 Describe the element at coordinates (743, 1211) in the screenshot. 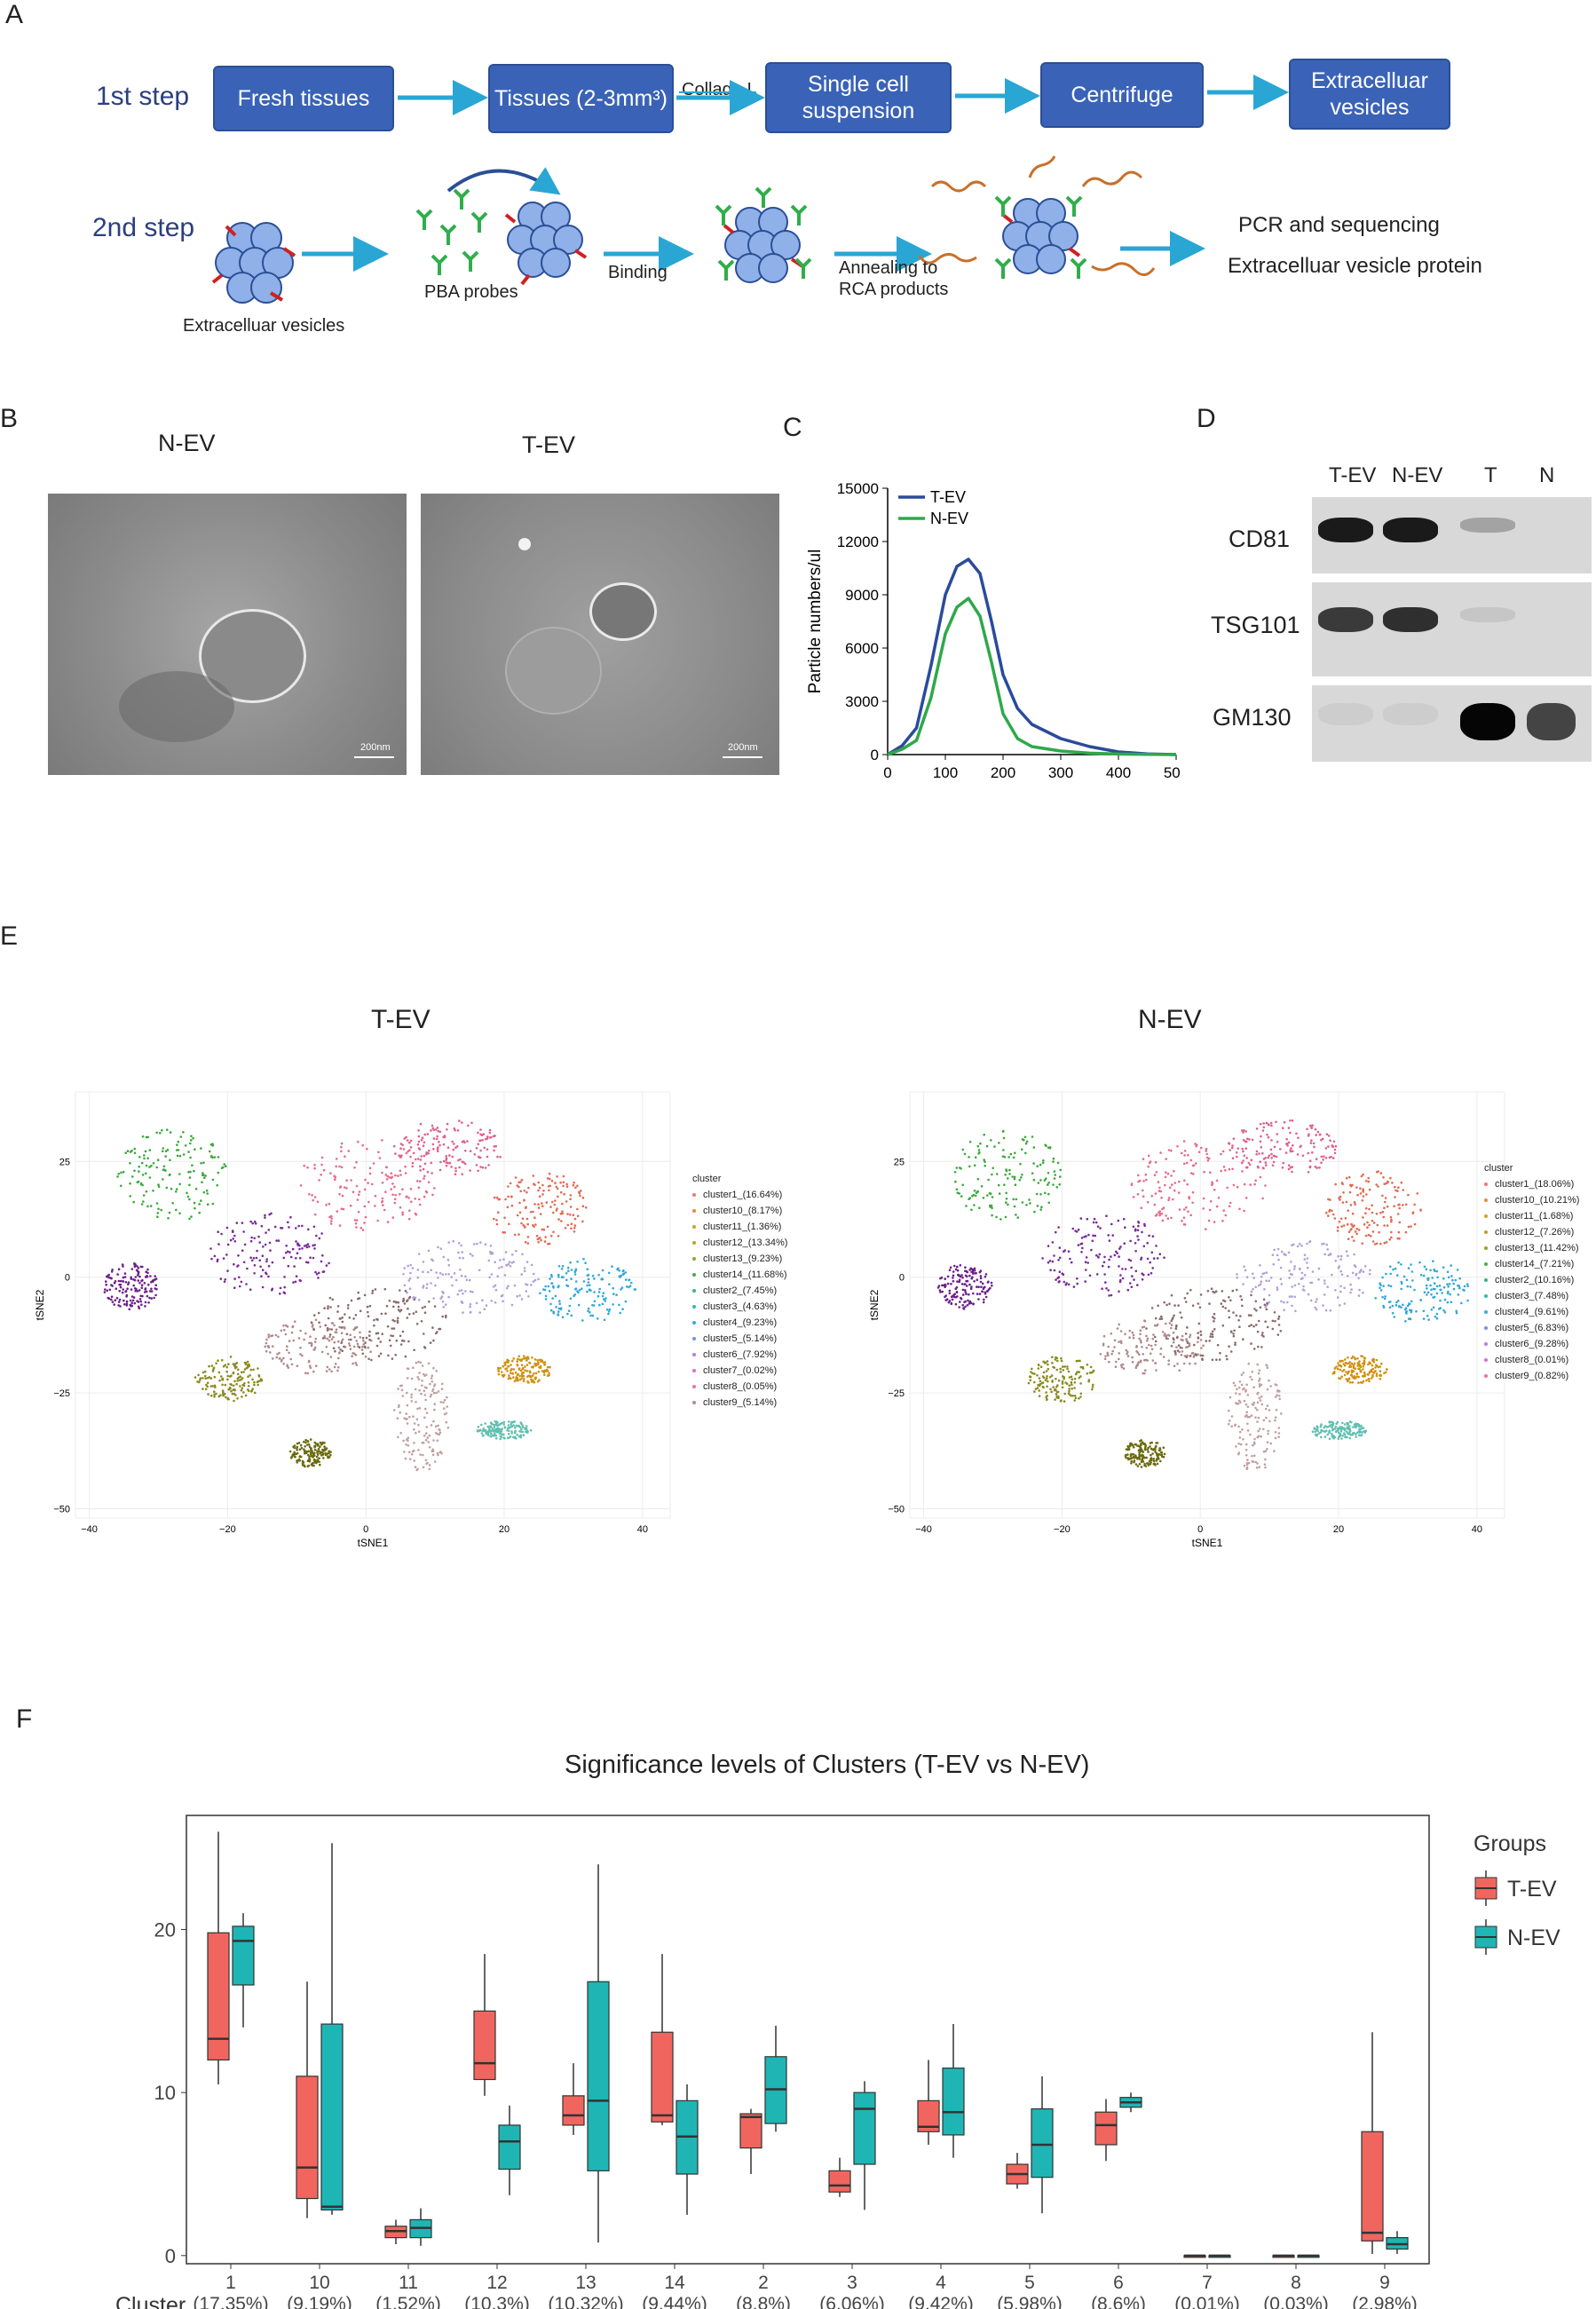

I see `tsne-legend-label: cluster10_(8.17%)` at that location.